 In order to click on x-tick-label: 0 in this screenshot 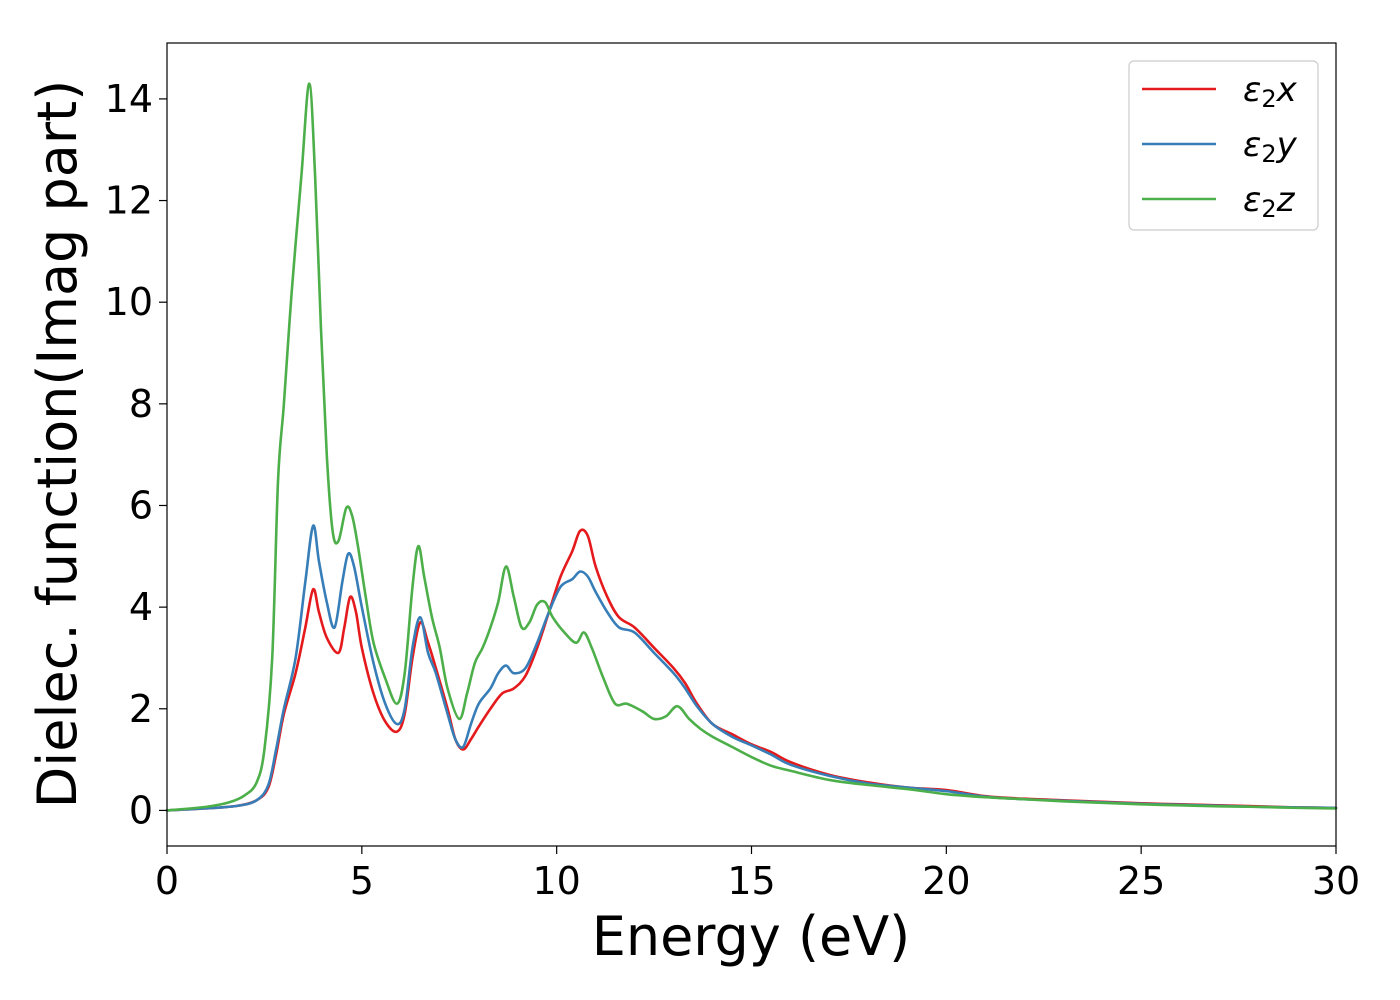, I will do `click(167, 881)`.